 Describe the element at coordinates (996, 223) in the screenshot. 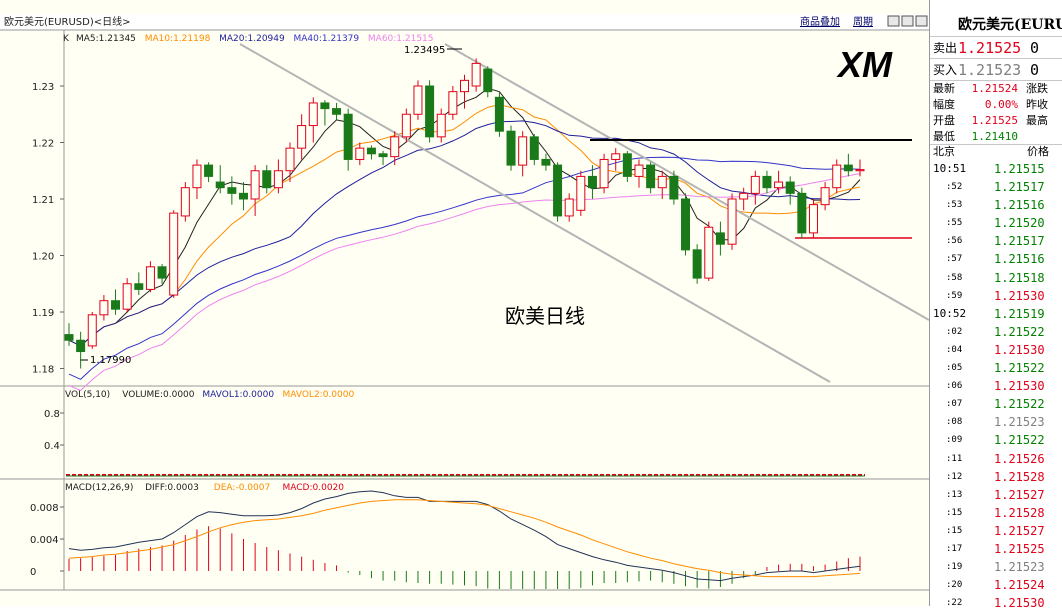

I see `tick-row: :55 1.21520` at that location.